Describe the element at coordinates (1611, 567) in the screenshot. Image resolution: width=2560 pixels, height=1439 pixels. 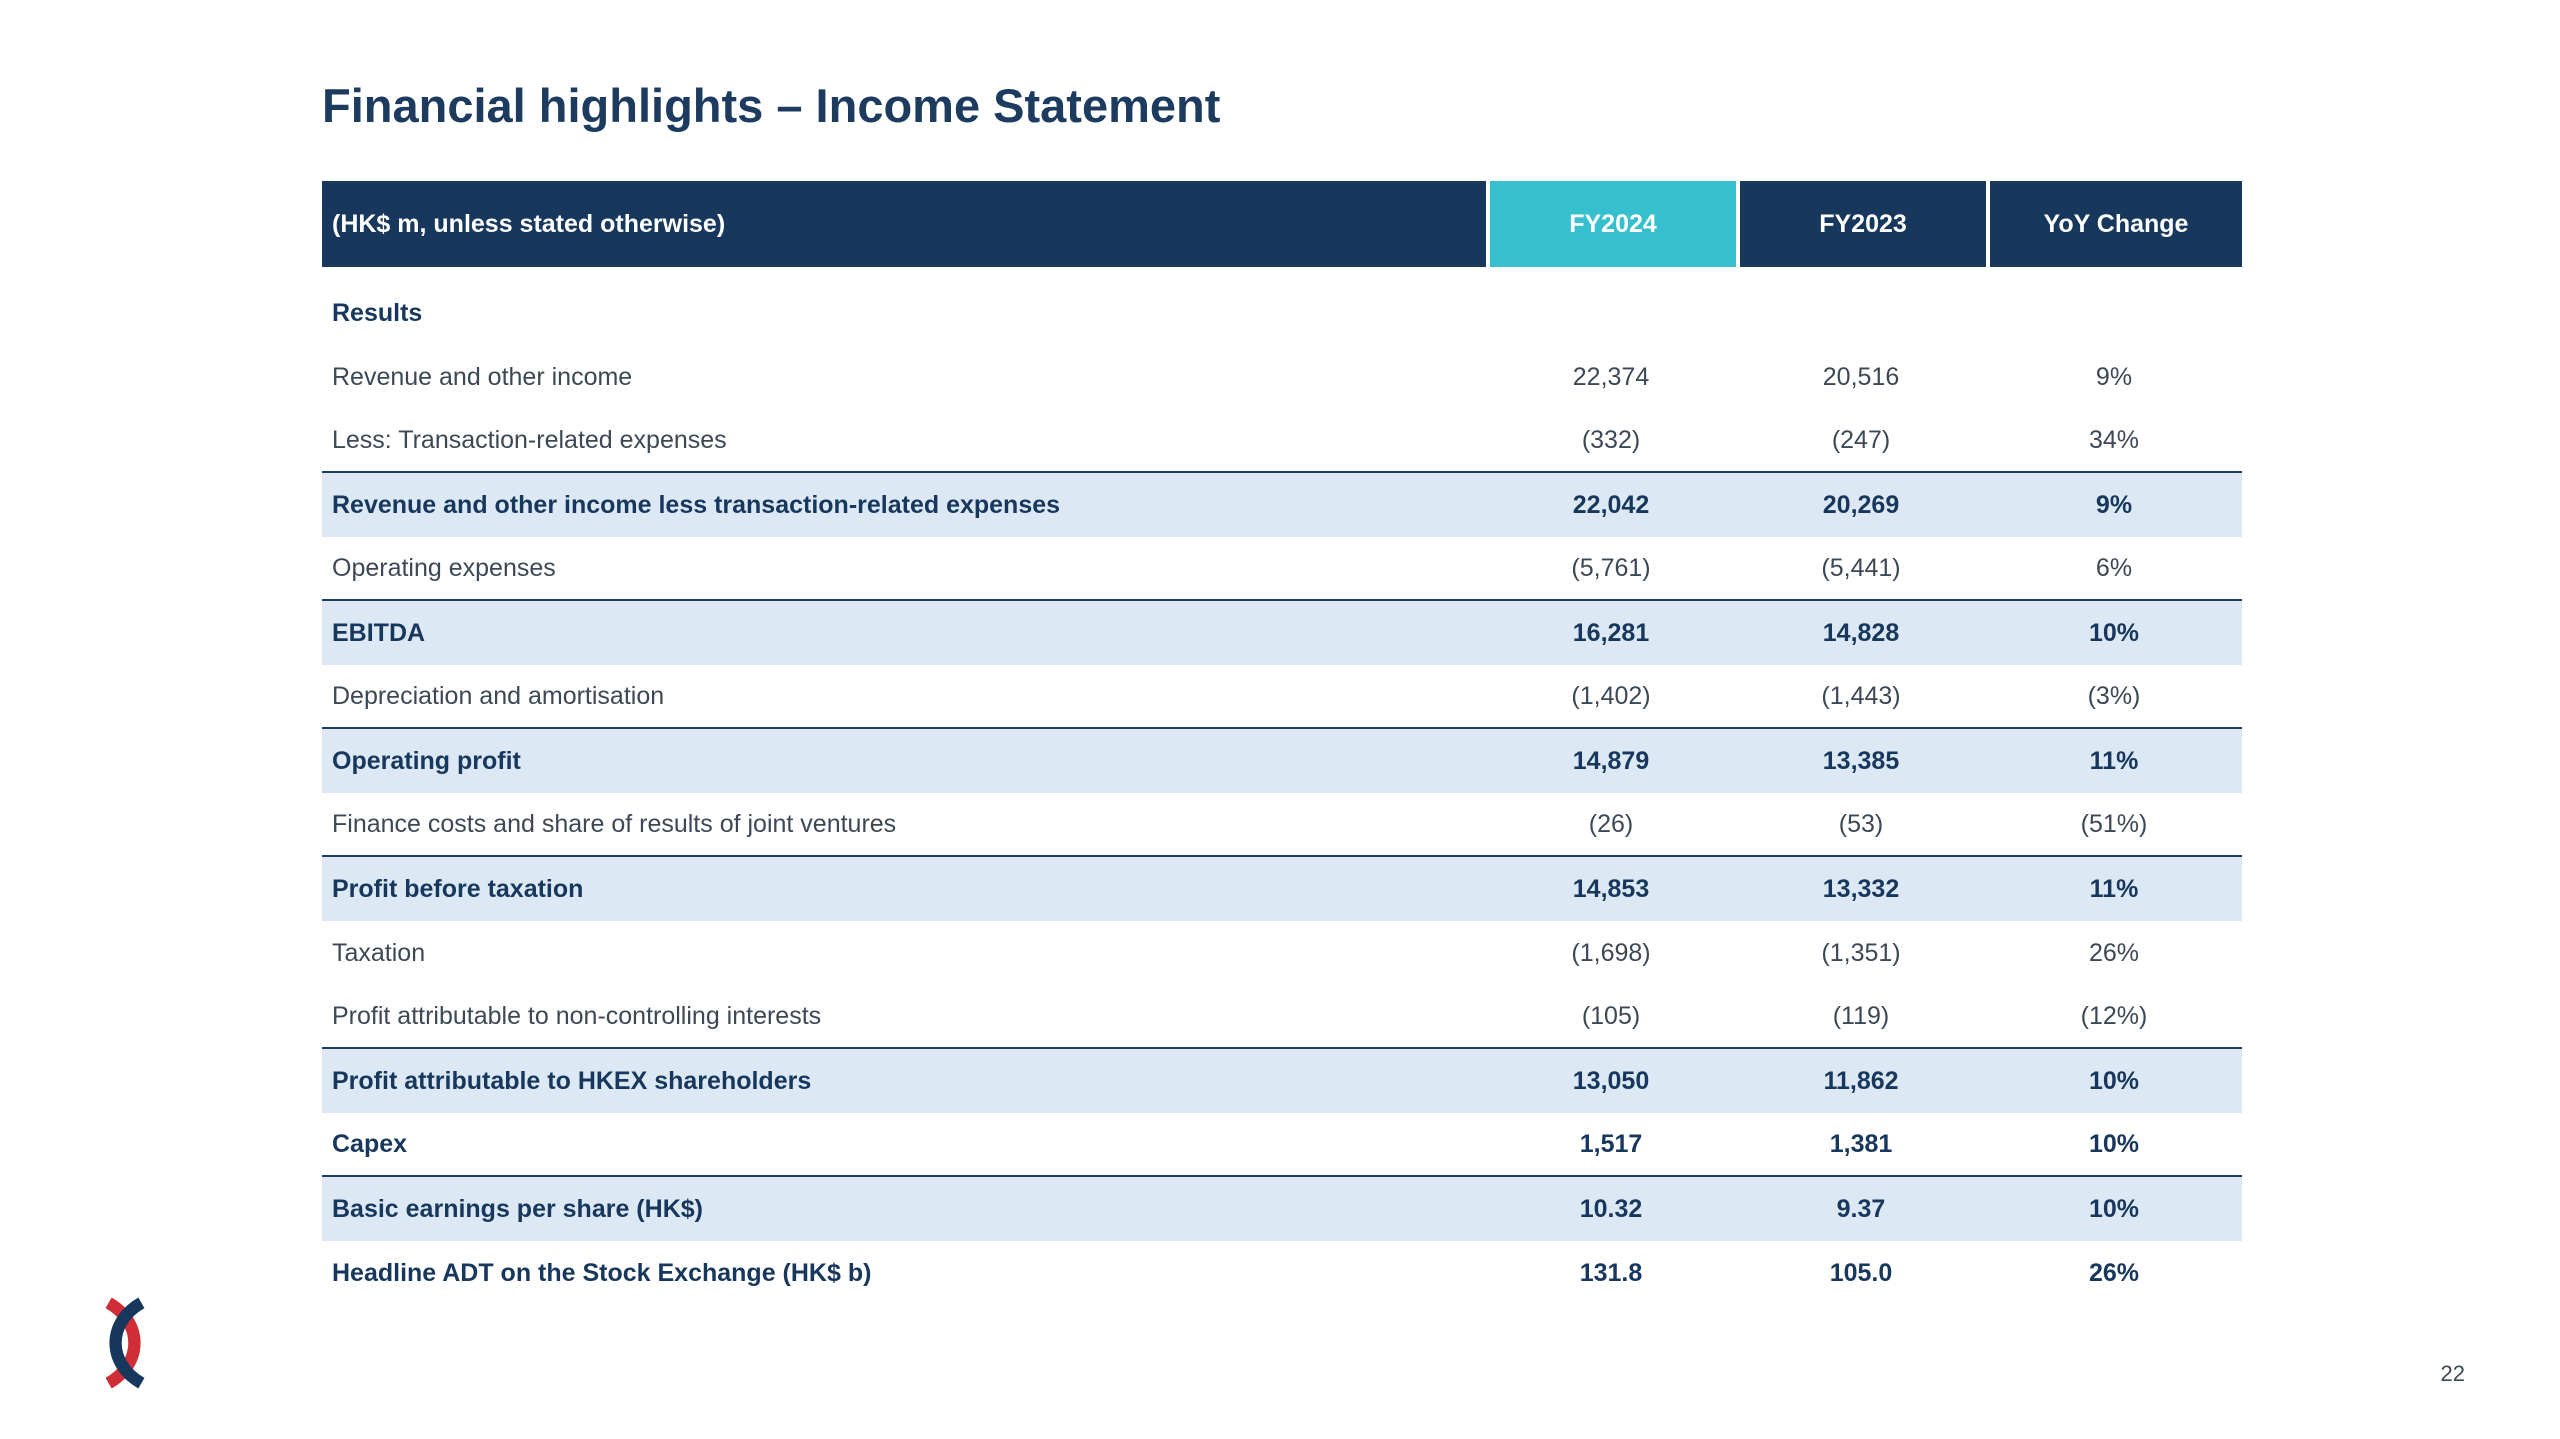
I see `fy2024-value: (5,761)` at that location.